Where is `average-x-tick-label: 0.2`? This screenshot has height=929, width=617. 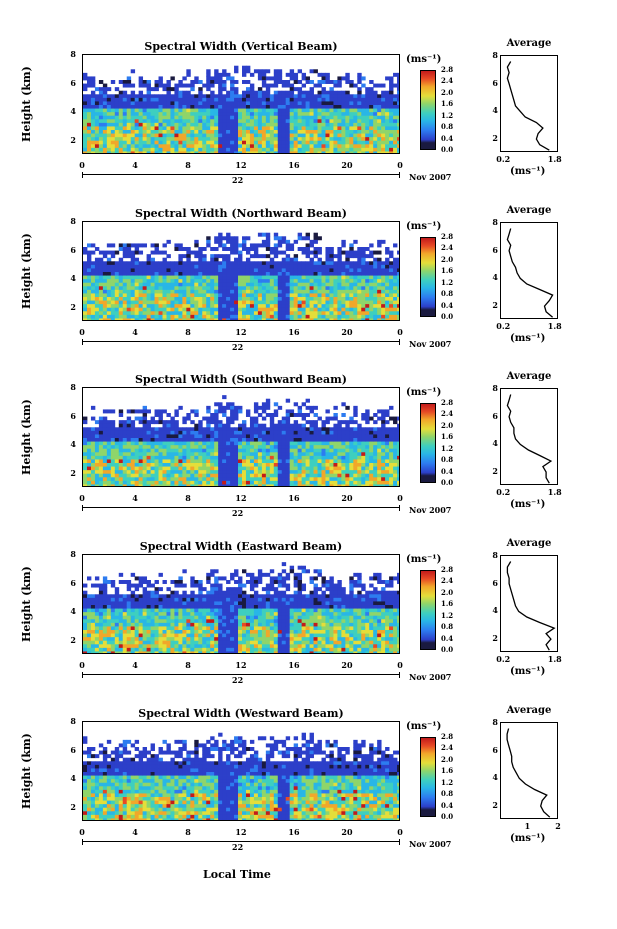 average-x-tick-label: 0.2 is located at coordinates (503, 326).